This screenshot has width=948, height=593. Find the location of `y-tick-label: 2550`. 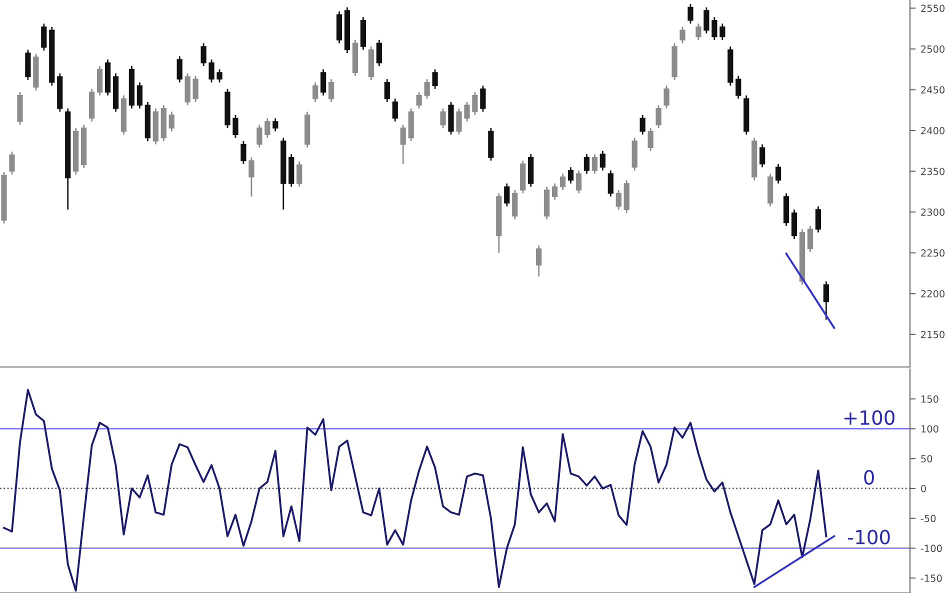

y-tick-label: 2550 is located at coordinates (933, 8).